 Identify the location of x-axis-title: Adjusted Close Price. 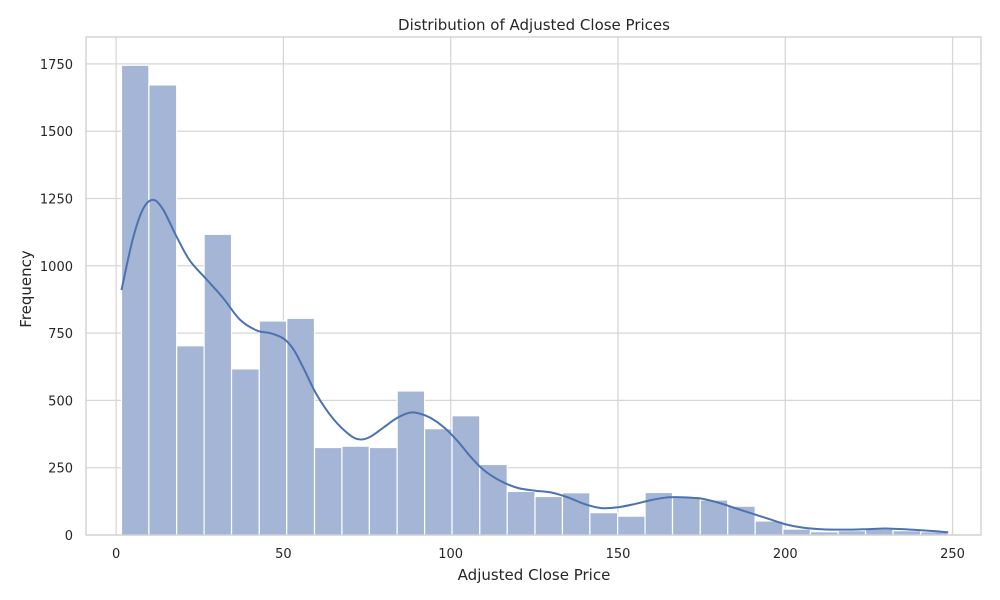
(534, 575).